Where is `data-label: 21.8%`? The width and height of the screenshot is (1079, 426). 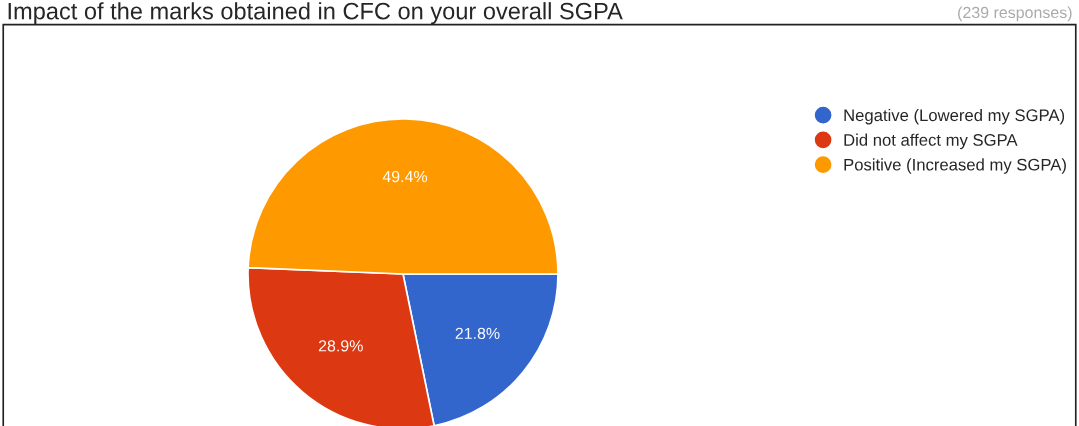 data-label: 21.8% is located at coordinates (477, 333).